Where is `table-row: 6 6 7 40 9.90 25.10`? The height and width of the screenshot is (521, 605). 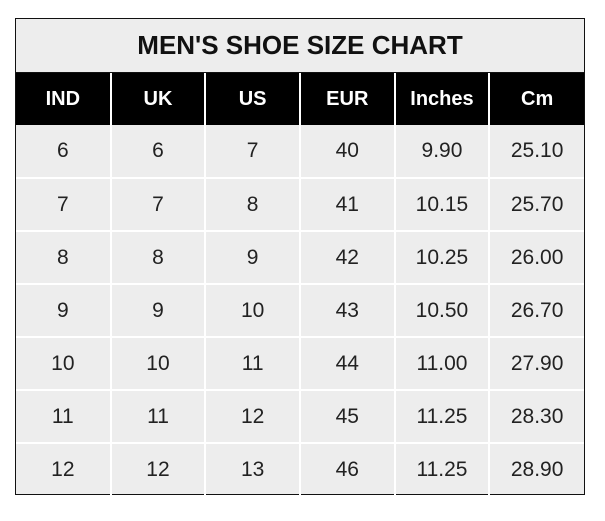
table-row: 6 6 7 40 9.90 25.10 is located at coordinates (300, 151).